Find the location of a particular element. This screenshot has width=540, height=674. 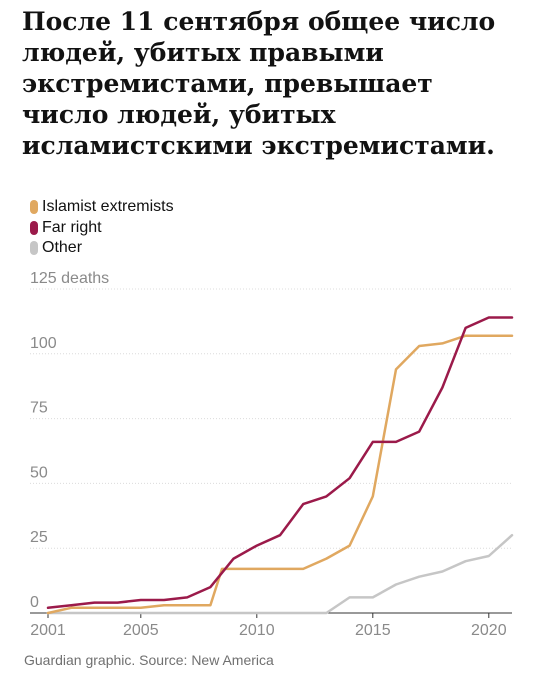

legend-swatch-islamist is located at coordinates (34, 207).